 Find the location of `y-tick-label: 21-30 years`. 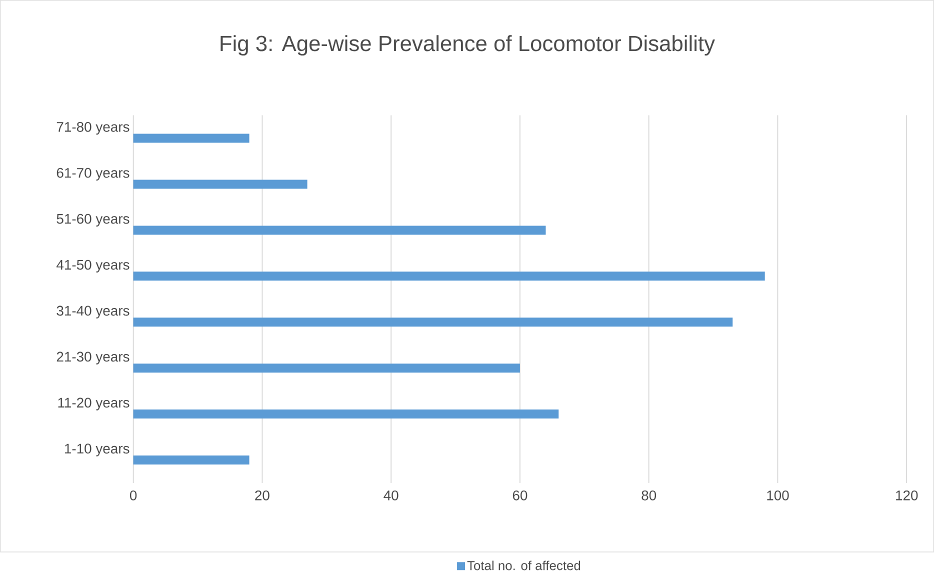

y-tick-label: 21-30 years is located at coordinates (93, 358).